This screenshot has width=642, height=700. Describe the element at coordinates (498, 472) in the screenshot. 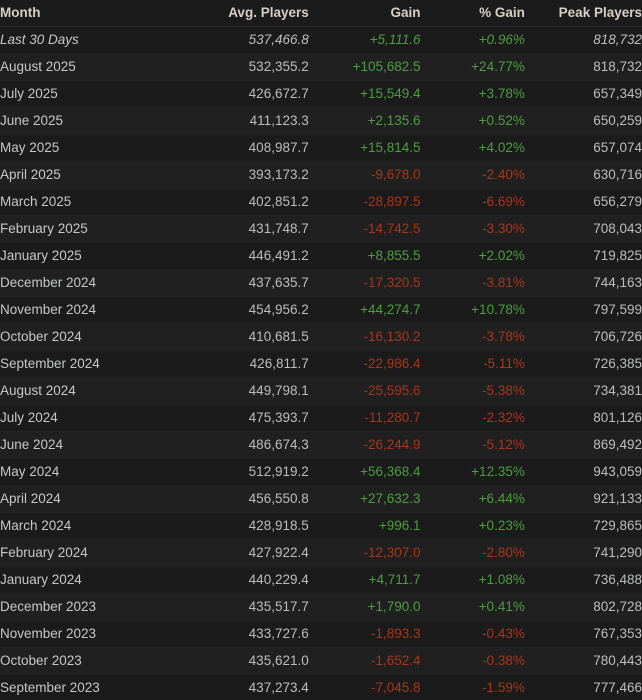

I see `cell-pct-gain: +12.35%` at that location.